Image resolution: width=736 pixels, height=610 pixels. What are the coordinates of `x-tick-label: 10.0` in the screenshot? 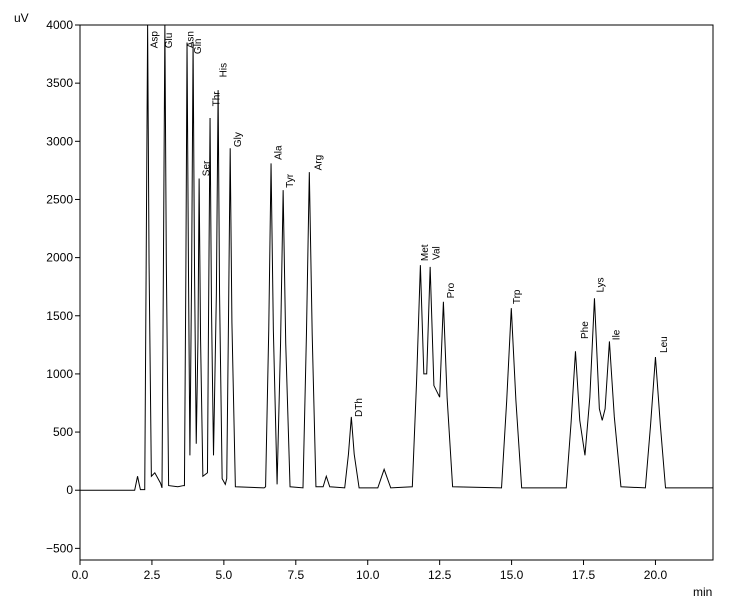 It's located at (368, 575).